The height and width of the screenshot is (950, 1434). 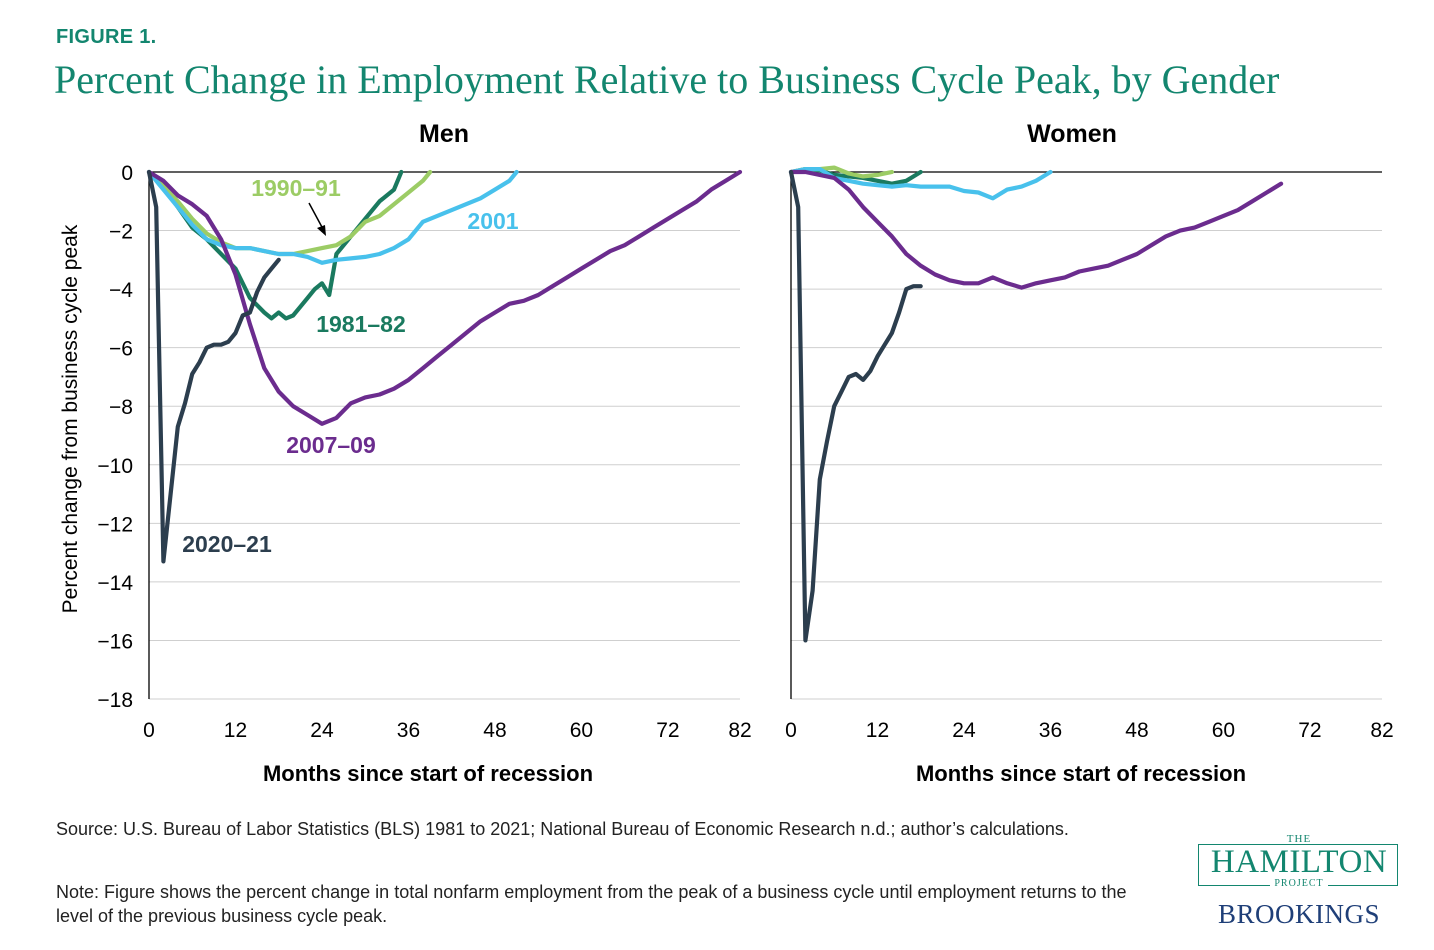 What do you see at coordinates (1299, 914) in the screenshot?
I see `logo-brookings: BROOKINGS` at bounding box center [1299, 914].